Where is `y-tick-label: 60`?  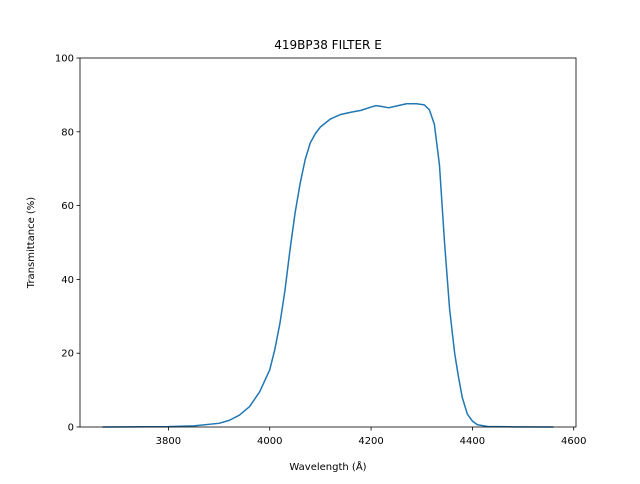
y-tick-label: 60 is located at coordinates (67, 206).